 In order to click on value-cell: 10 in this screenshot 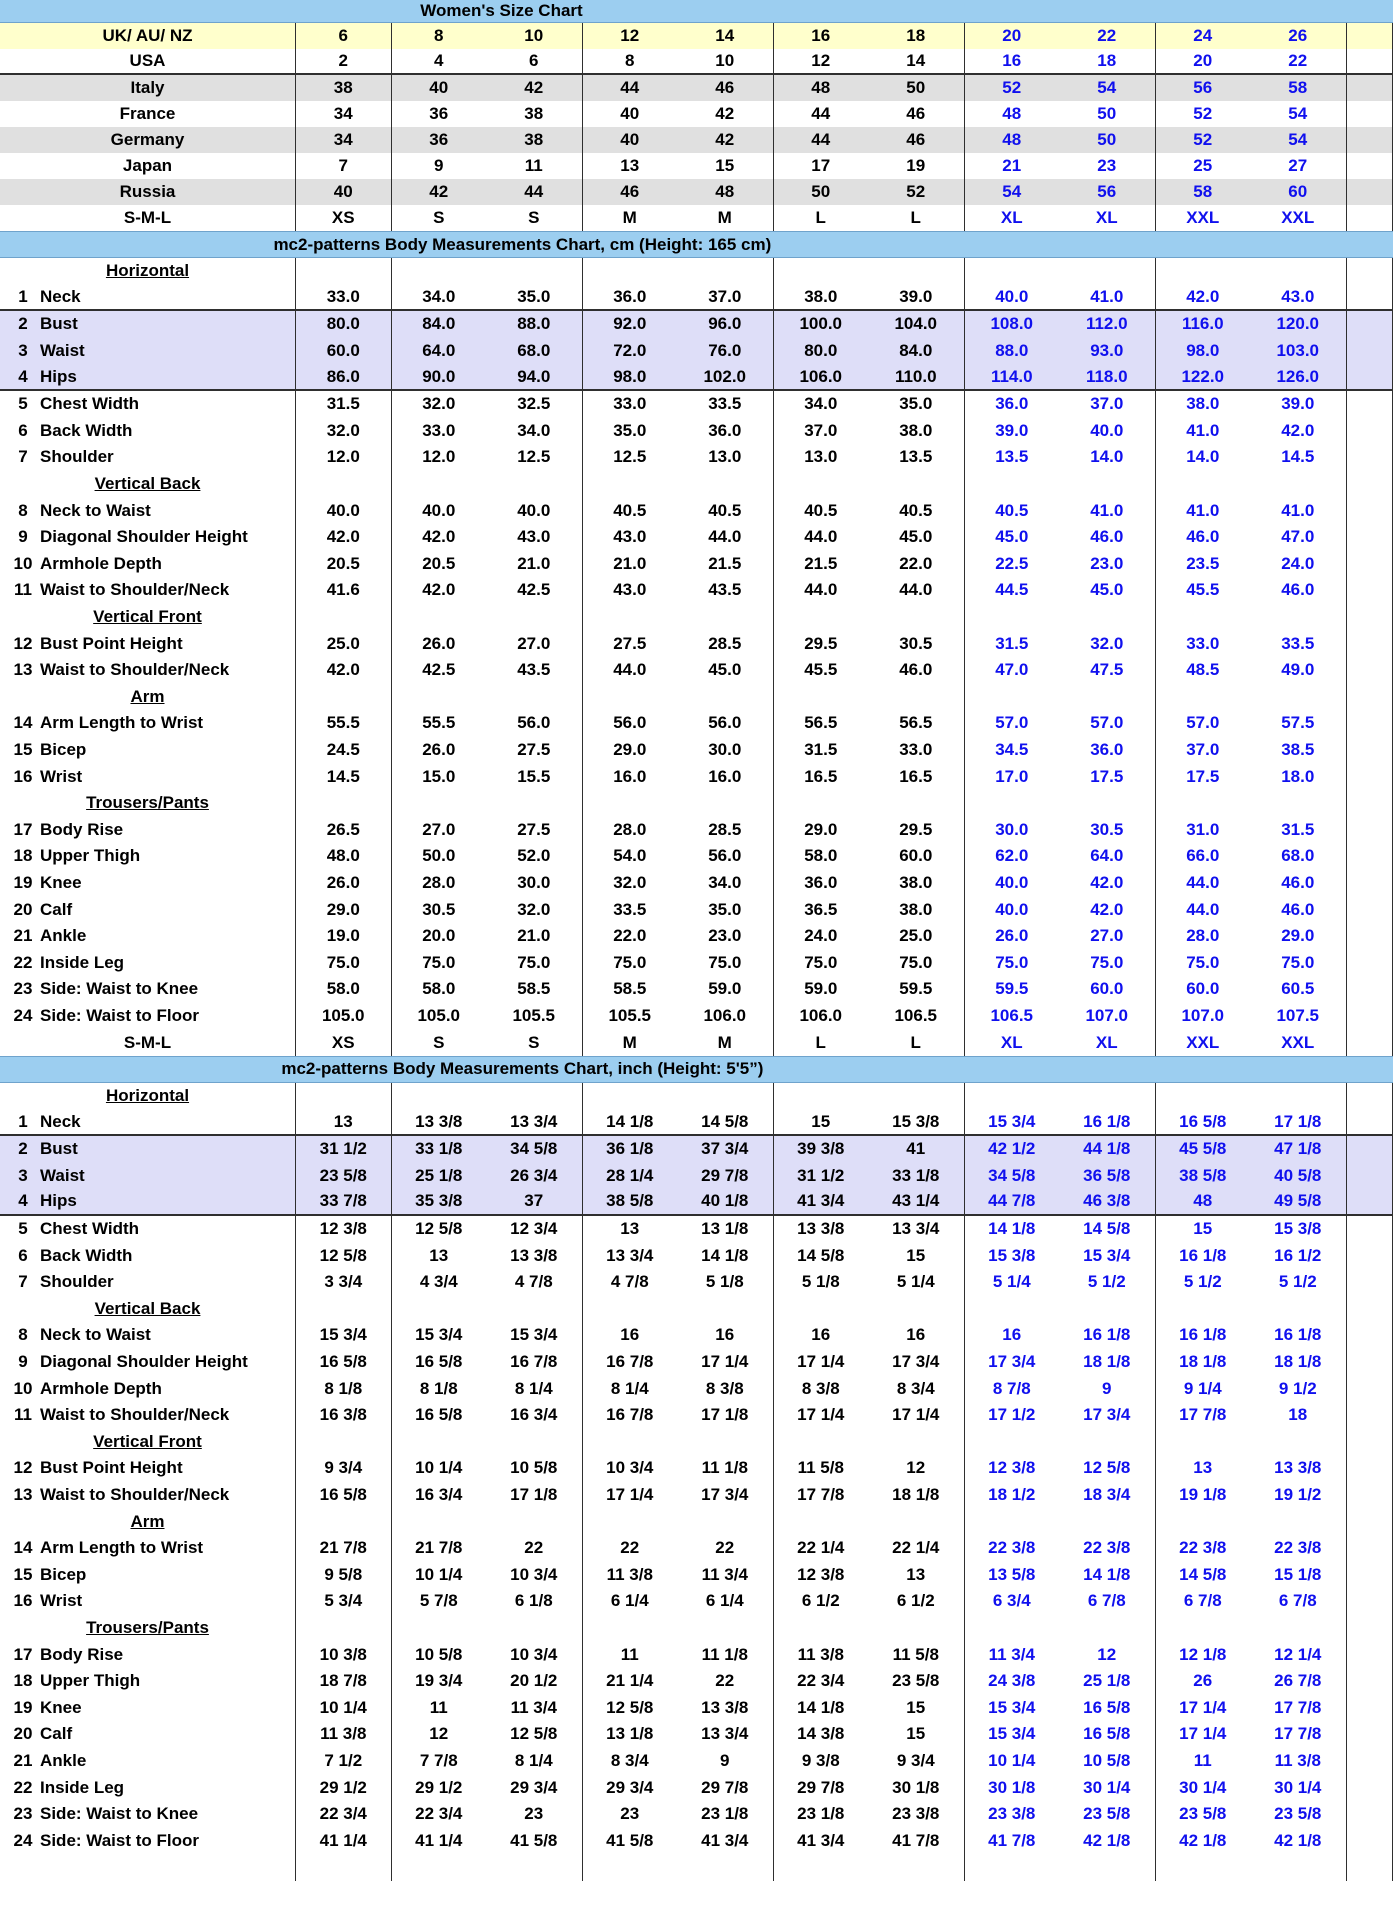, I will do `click(725, 61)`.